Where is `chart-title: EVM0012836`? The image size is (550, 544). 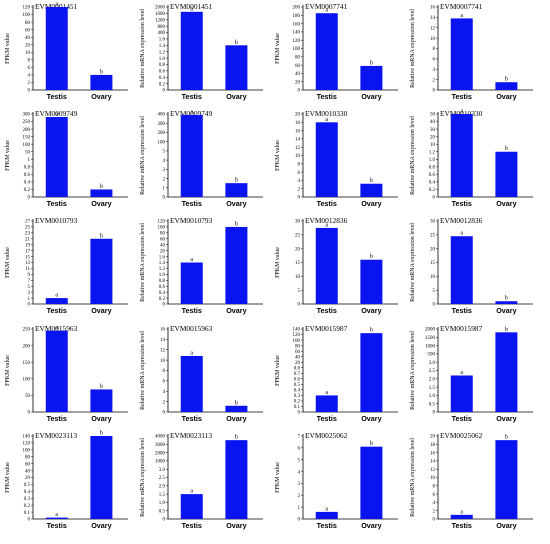 chart-title: EVM0012836 is located at coordinates (461, 220).